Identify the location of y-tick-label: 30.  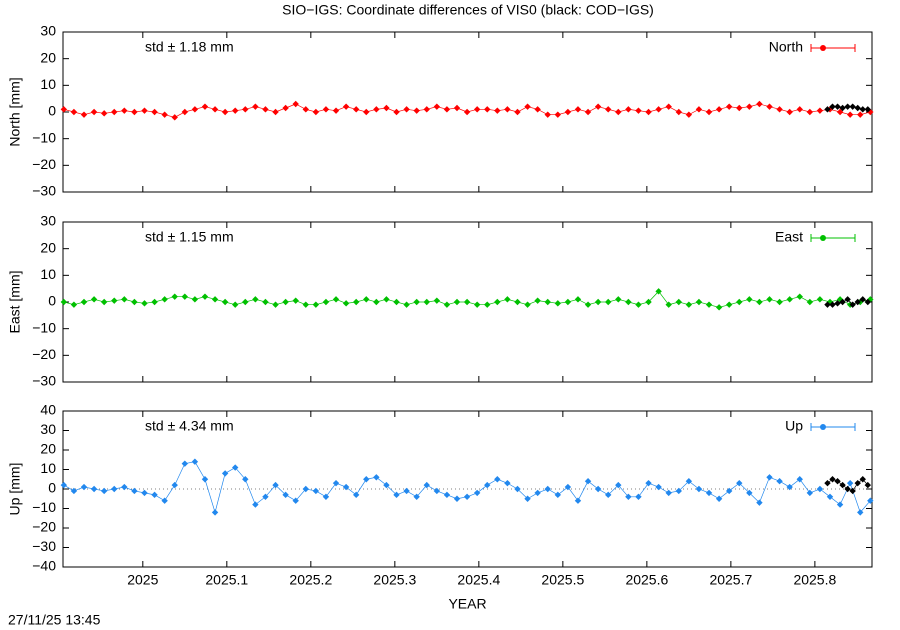
(48, 31).